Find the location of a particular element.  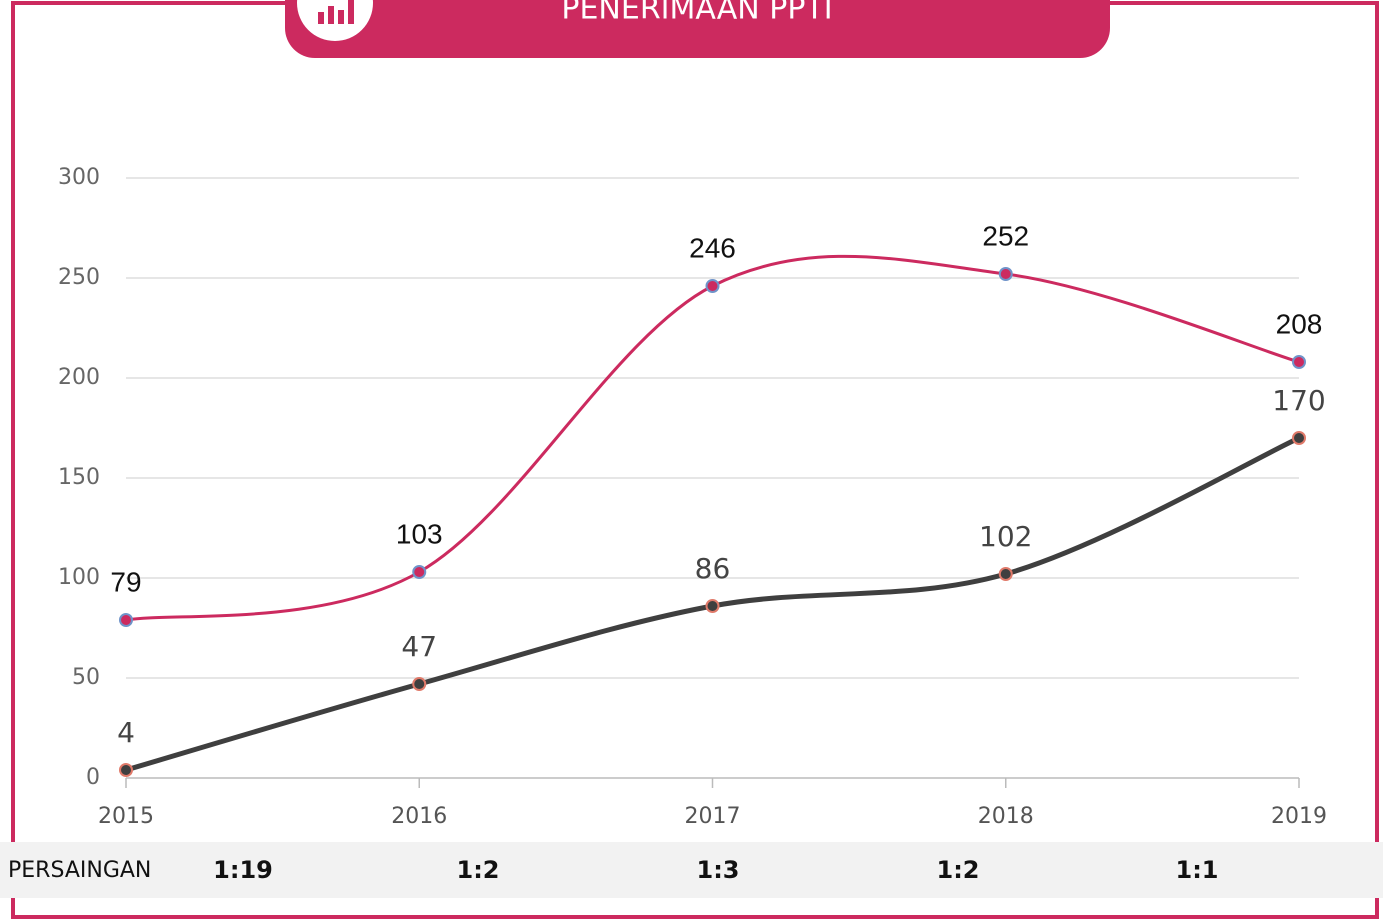

data-label: 86 is located at coordinates (713, 568).